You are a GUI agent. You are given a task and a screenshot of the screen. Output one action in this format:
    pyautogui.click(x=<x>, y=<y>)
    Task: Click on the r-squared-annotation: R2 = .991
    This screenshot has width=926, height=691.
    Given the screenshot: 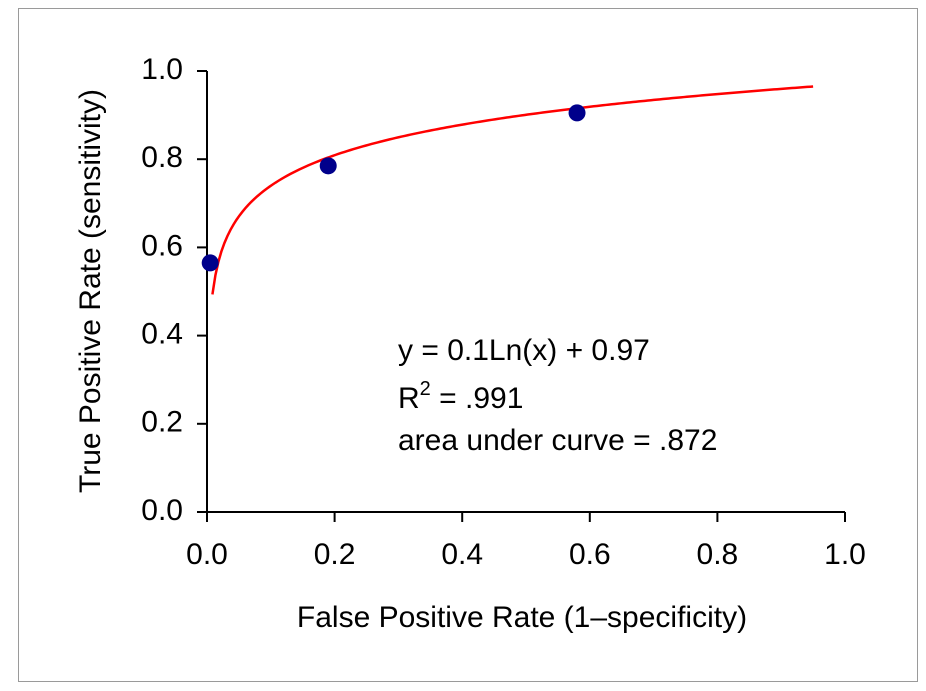 What is the action you would take?
    pyautogui.click(x=460, y=396)
    